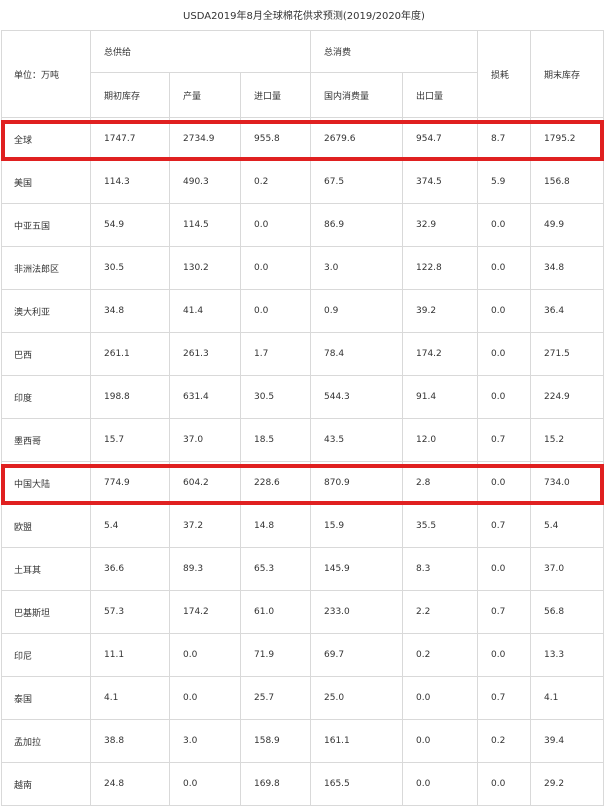  What do you see at coordinates (46, 526) in the screenshot?
I see `row-label: 欧盟` at bounding box center [46, 526].